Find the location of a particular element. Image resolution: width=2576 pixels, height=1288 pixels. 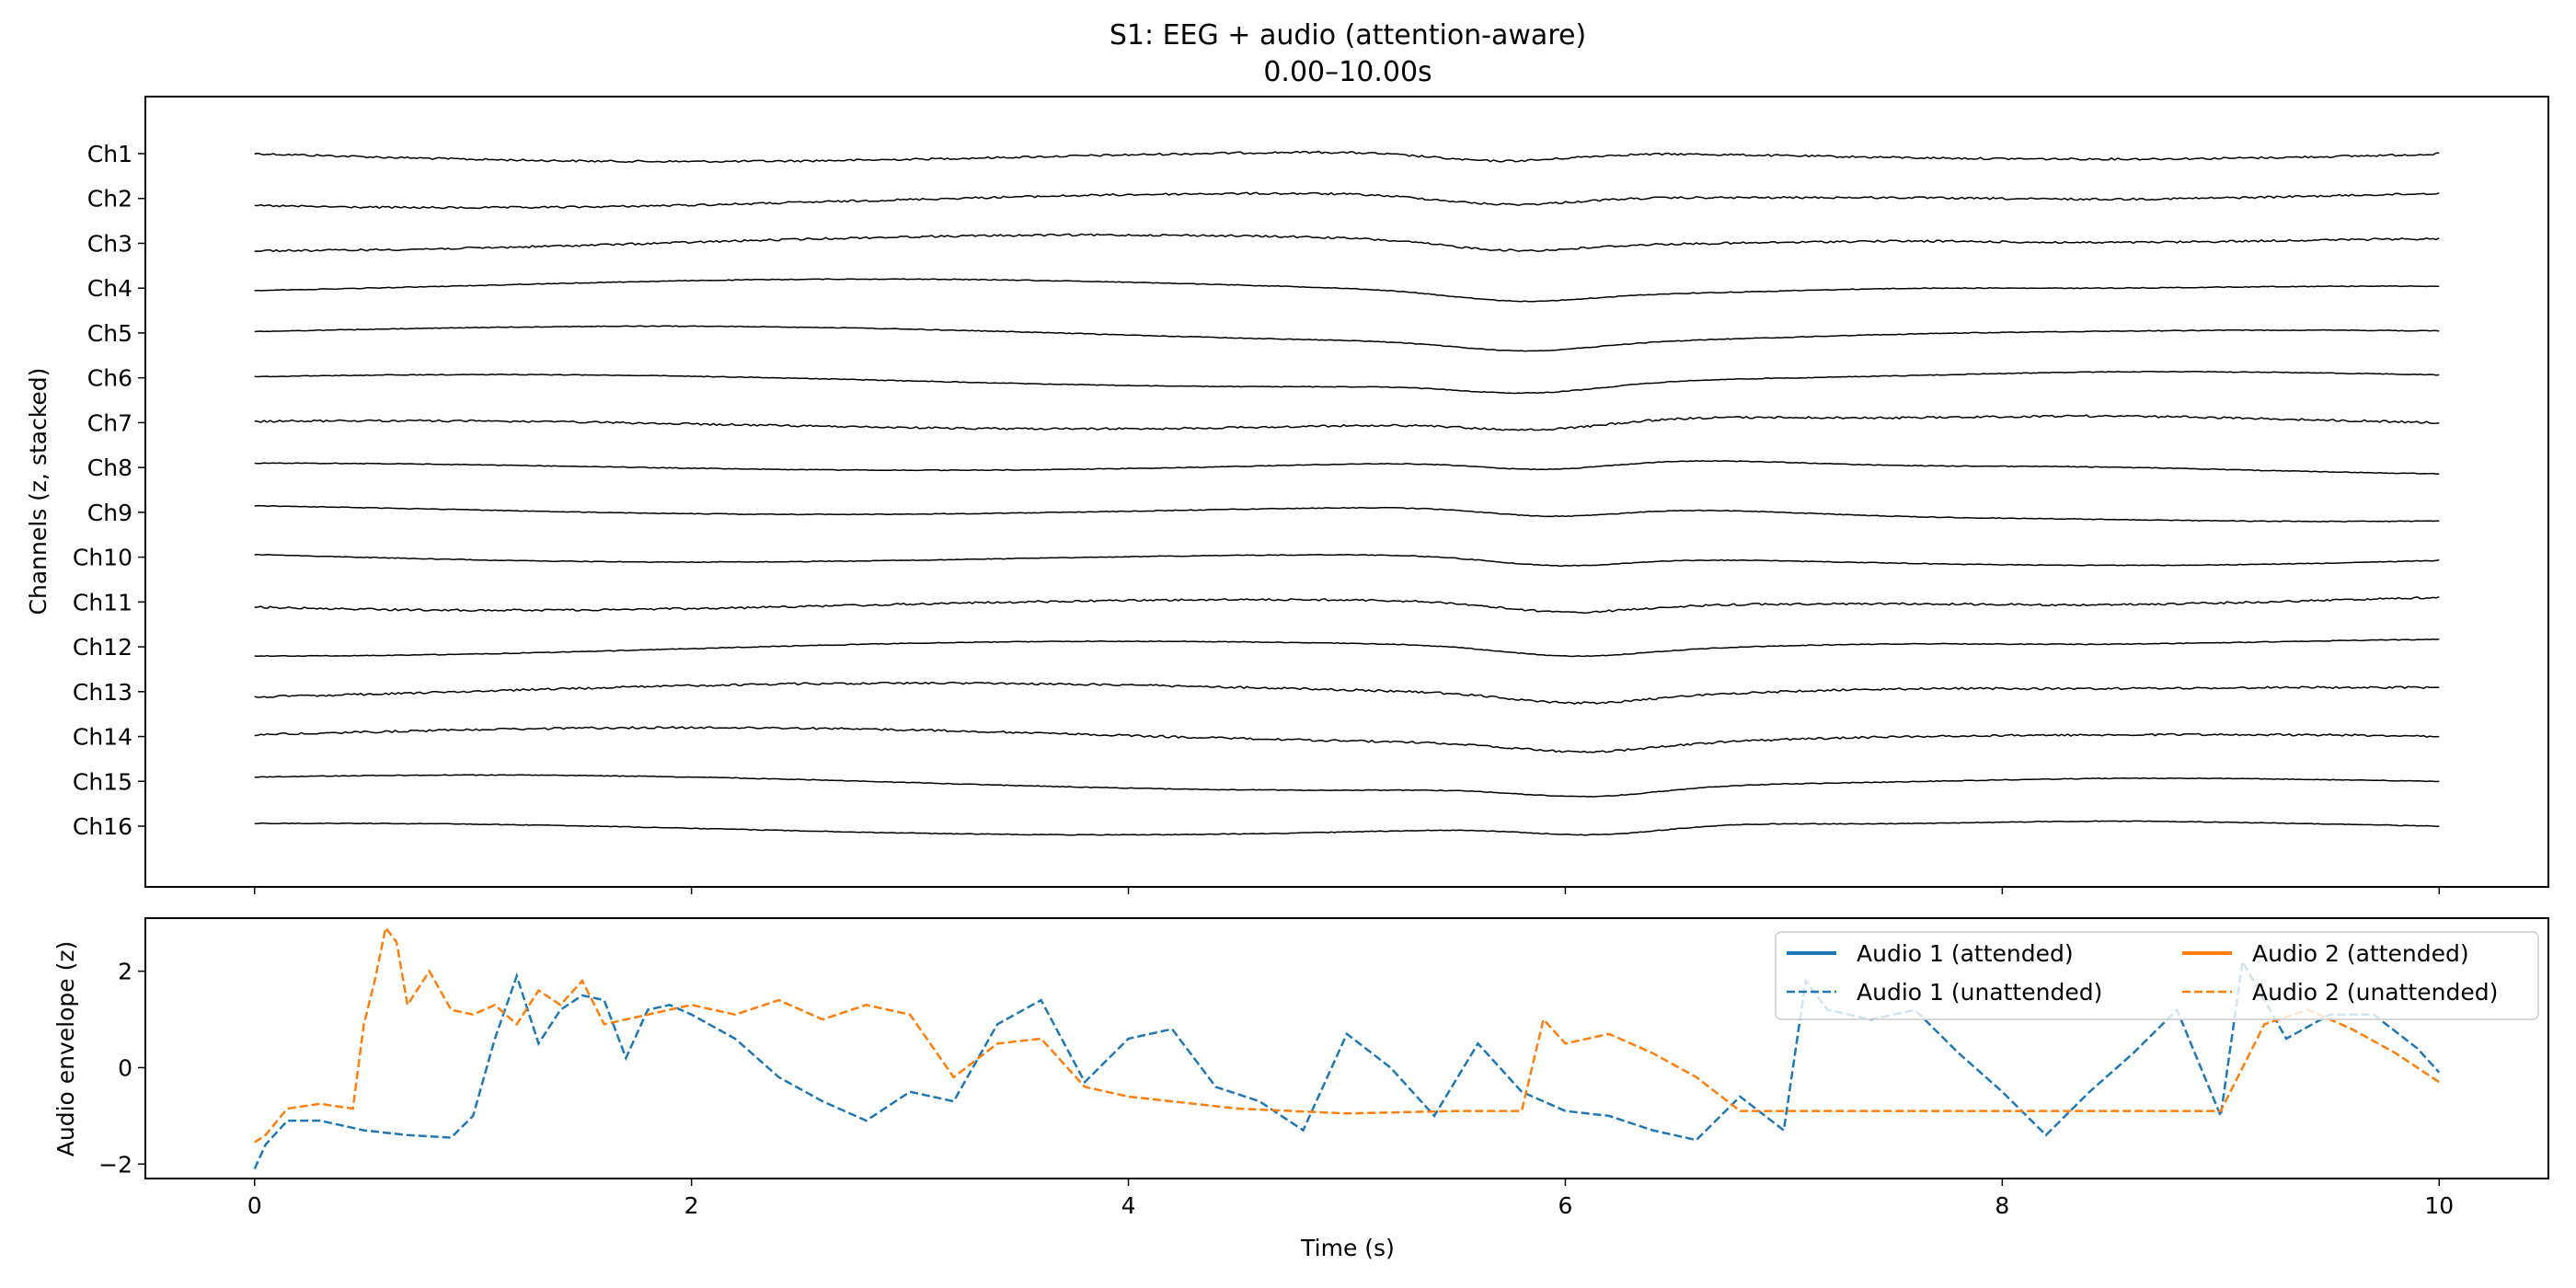

eeg-channel-label: Ch10 is located at coordinates (102, 558).